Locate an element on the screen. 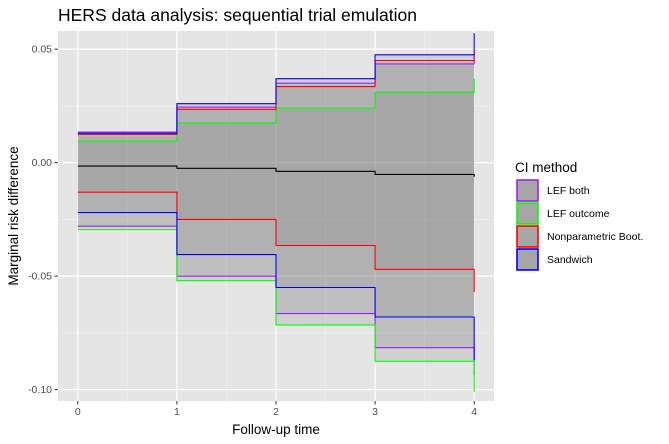 The width and height of the screenshot is (669, 444). legend-key-nonparametric-boot is located at coordinates (527, 236).